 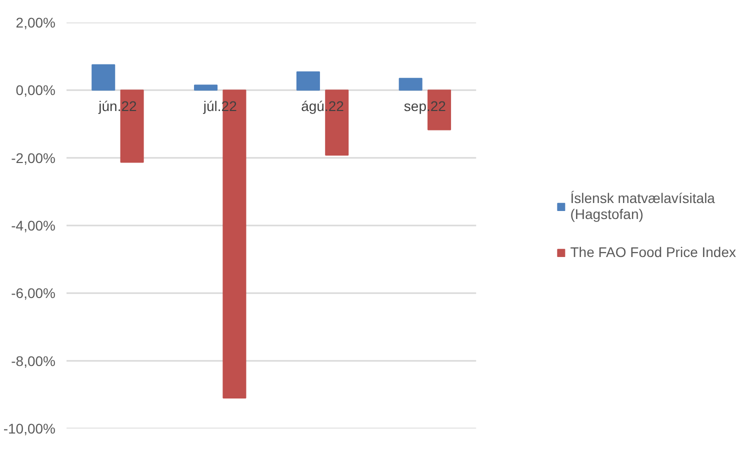 I want to click on y-tick-label: -4,00%, so click(x=33, y=226).